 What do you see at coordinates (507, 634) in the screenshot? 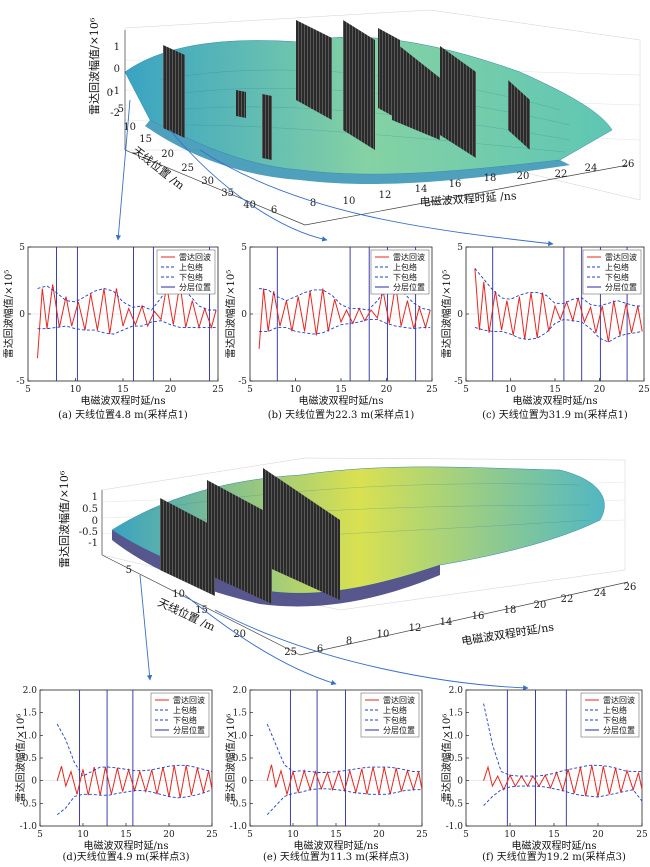
I see `surface2-time-label: 电磁波双程时延/ns` at bounding box center [507, 634].